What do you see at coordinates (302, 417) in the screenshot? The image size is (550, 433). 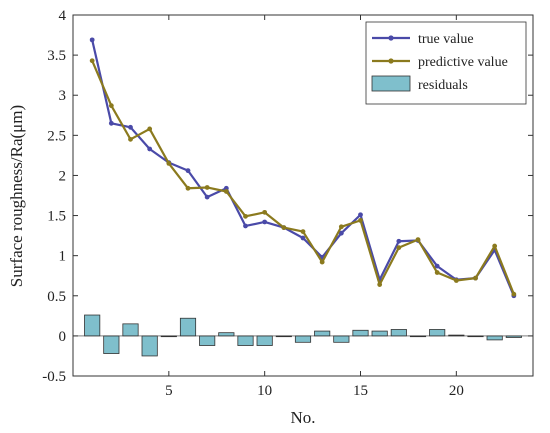 I see `x-axis-label: No.` at bounding box center [302, 417].